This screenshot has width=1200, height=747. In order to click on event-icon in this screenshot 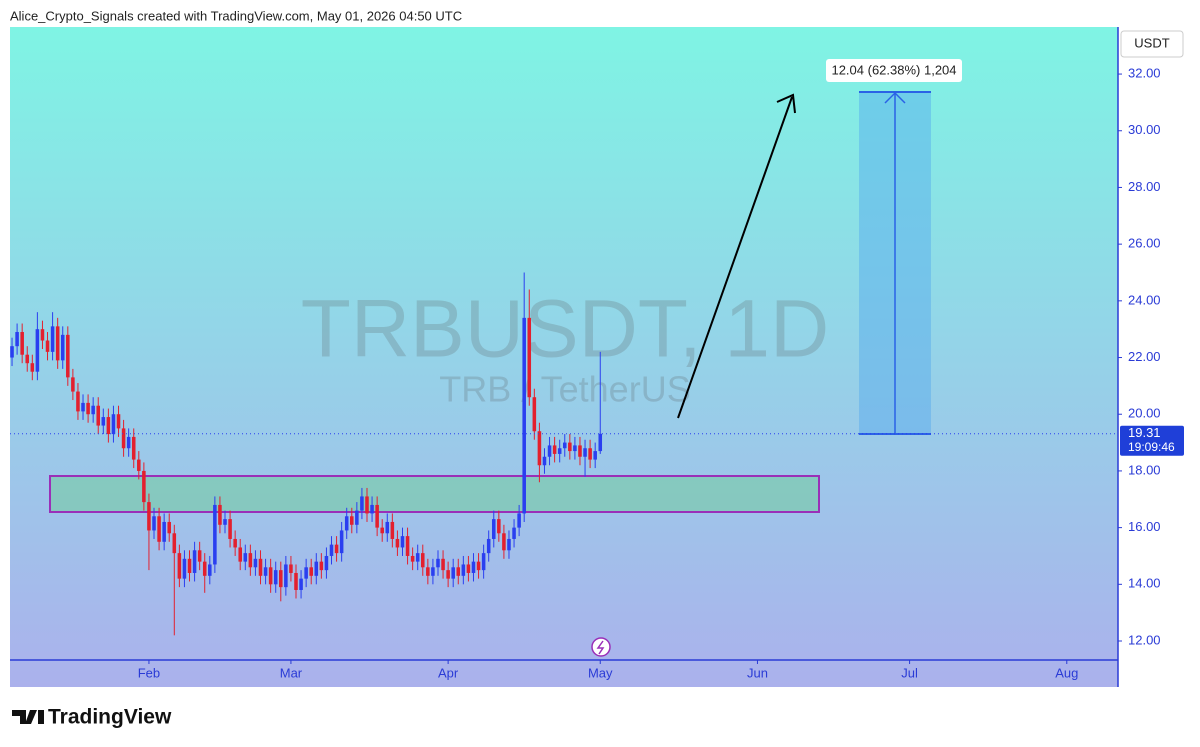, I will do `click(601, 647)`.